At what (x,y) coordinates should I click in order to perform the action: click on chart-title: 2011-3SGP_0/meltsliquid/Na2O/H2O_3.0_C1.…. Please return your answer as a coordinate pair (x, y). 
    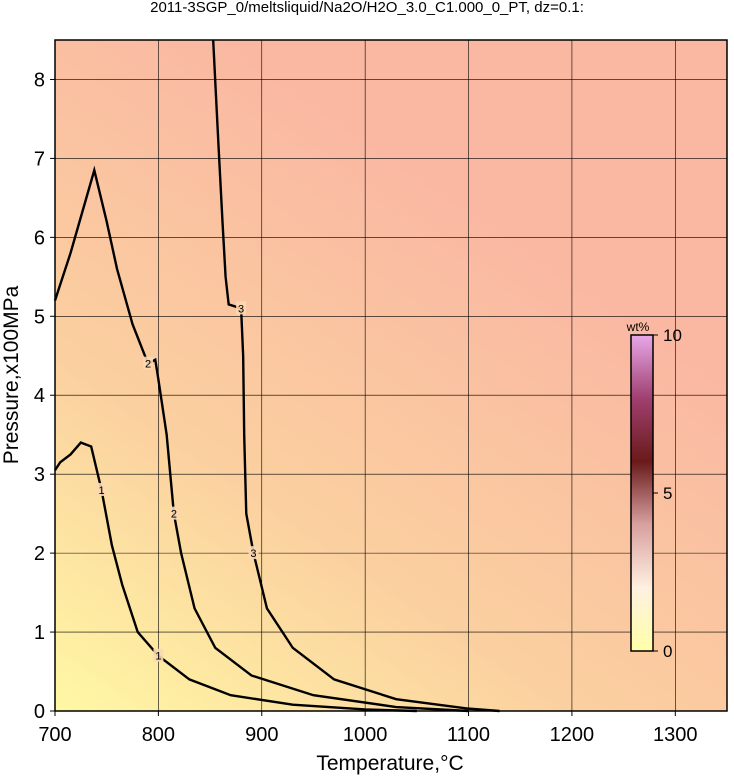
    Looking at the image, I should click on (367, 8).